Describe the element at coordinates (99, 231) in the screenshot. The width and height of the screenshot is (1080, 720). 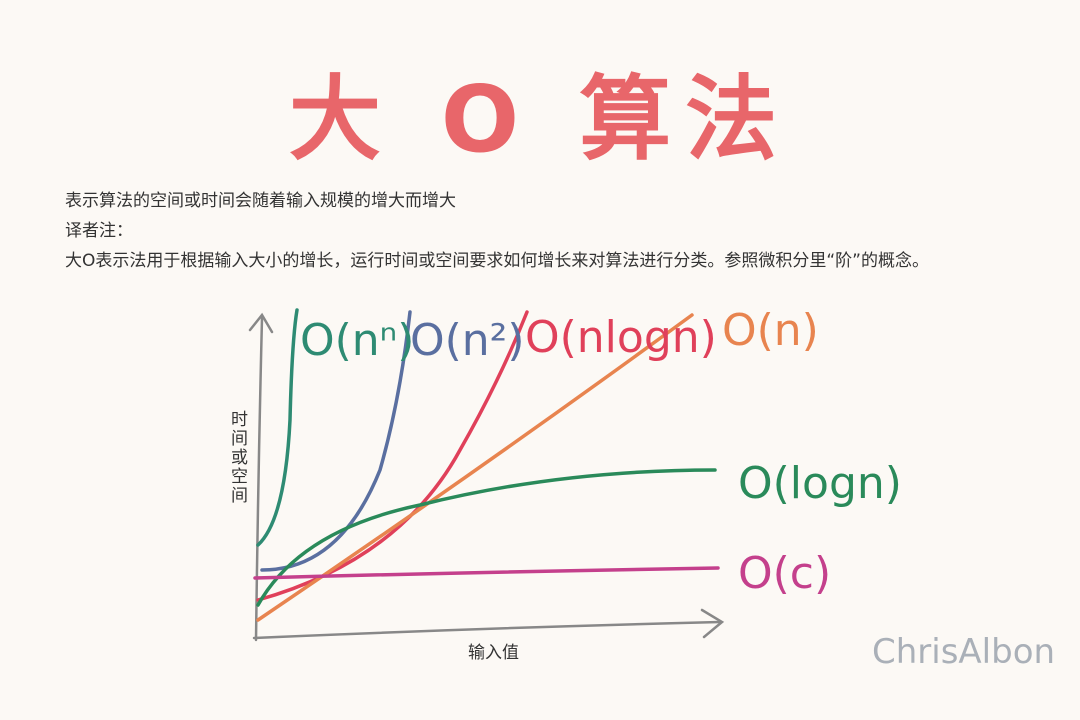
I see `description-line: 译者注：` at that location.